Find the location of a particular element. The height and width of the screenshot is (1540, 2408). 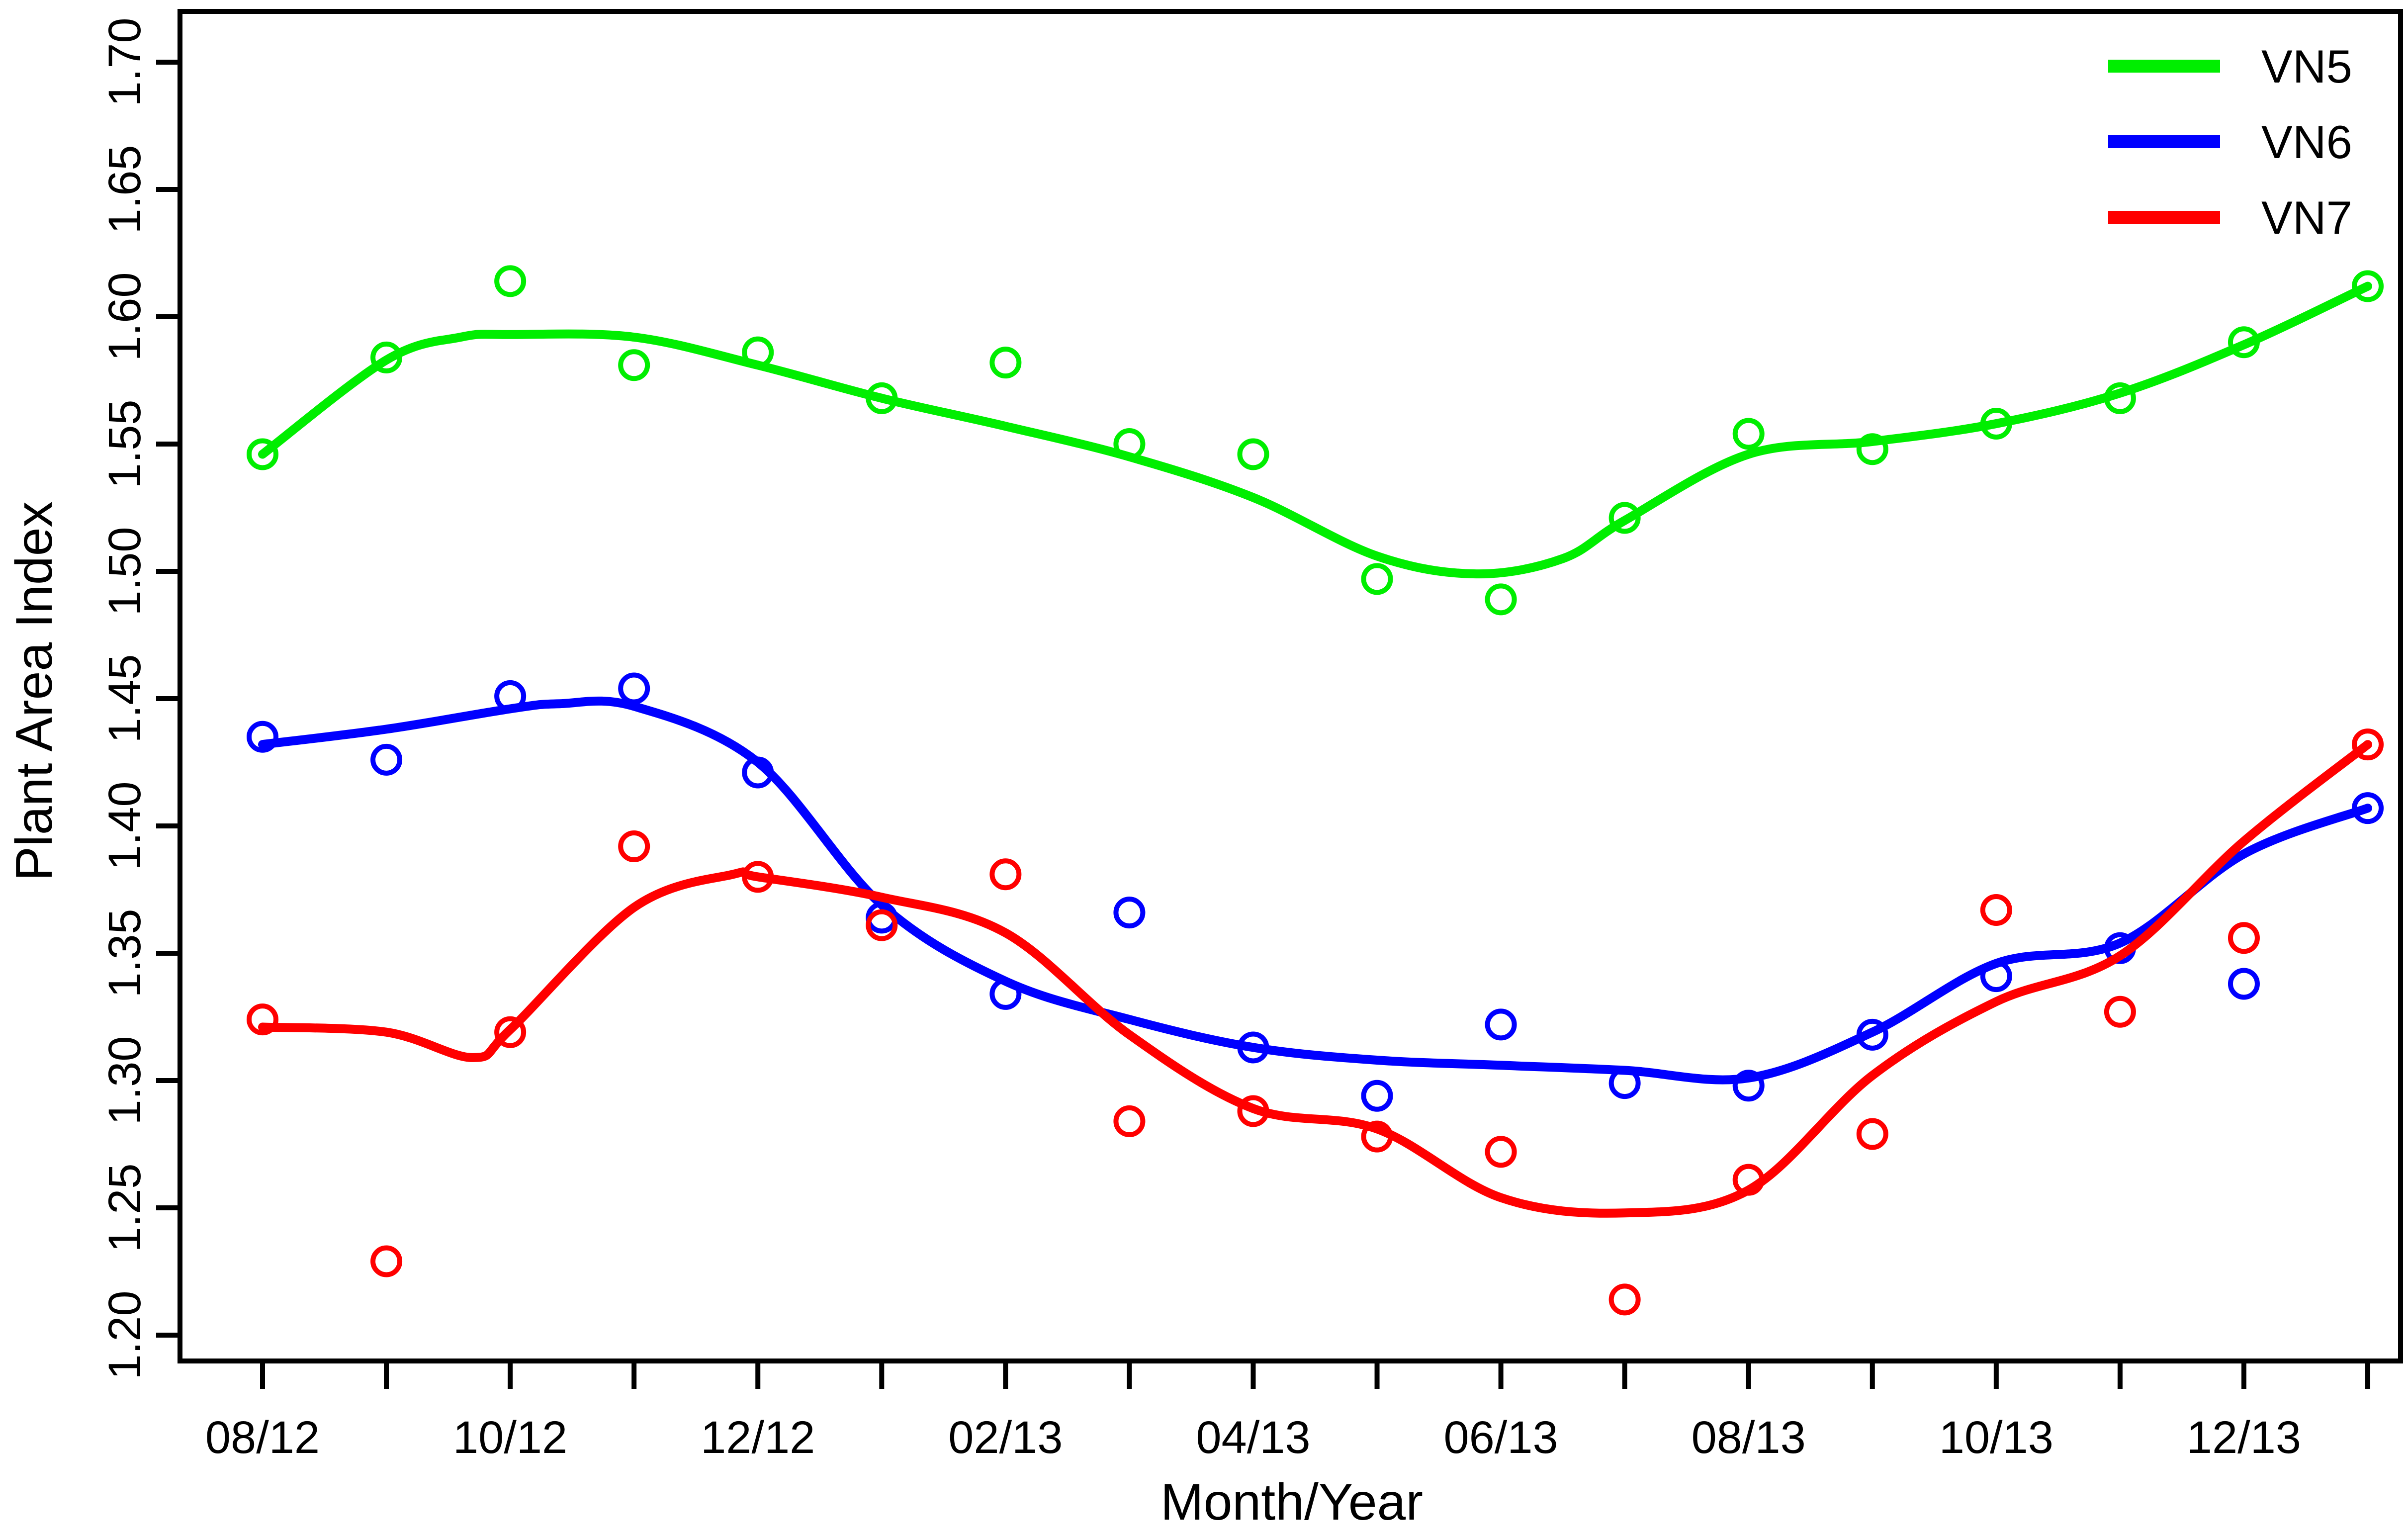

y-axis-tick-label: 1.45 is located at coordinates (124, 698).